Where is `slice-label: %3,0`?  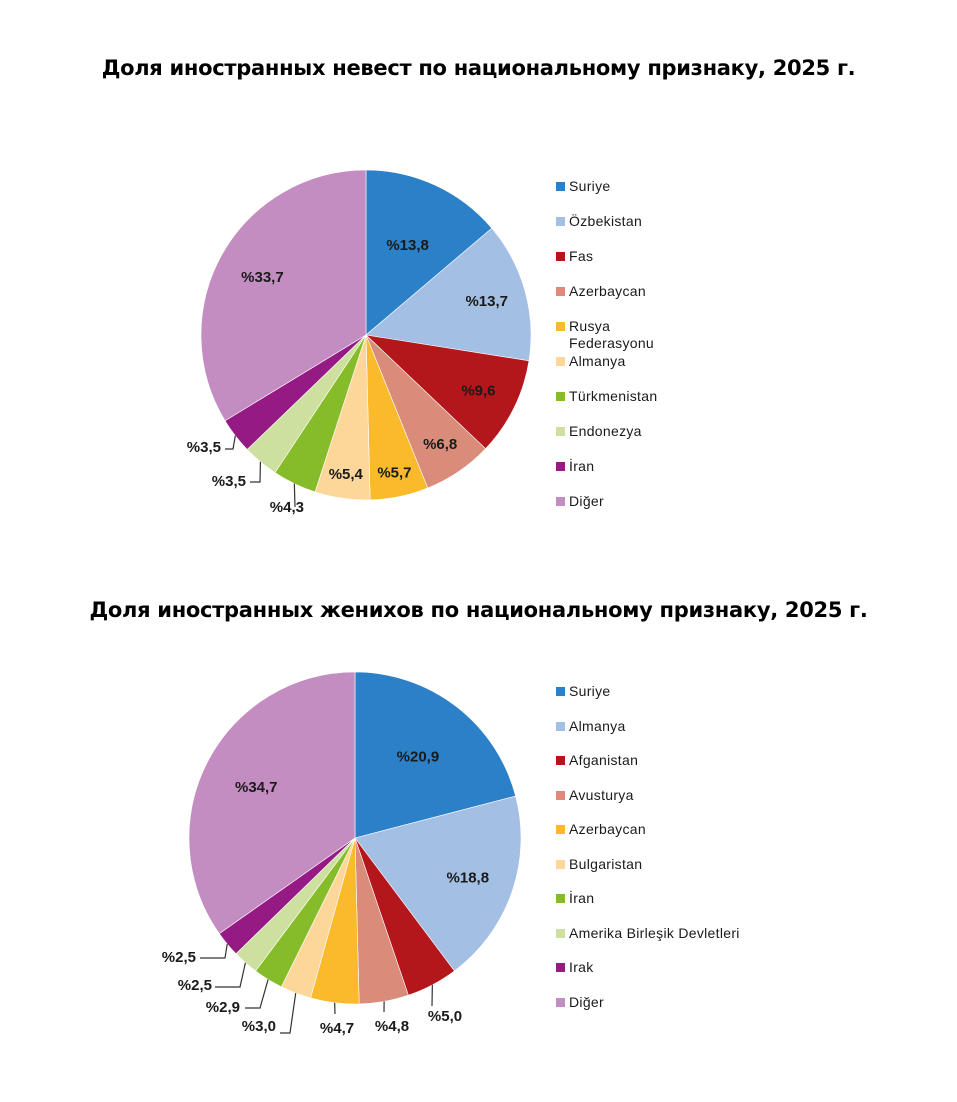
slice-label: %3,0 is located at coordinates (259, 1026).